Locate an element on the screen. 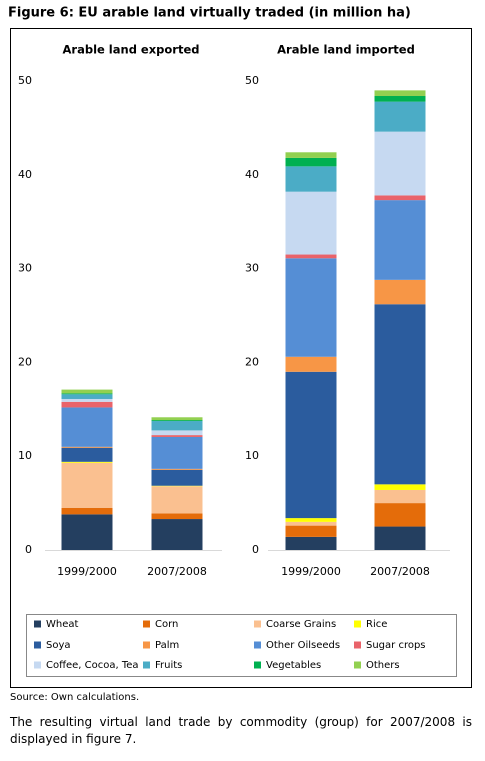  legend-label: Coarse Grains is located at coordinates (301, 624).